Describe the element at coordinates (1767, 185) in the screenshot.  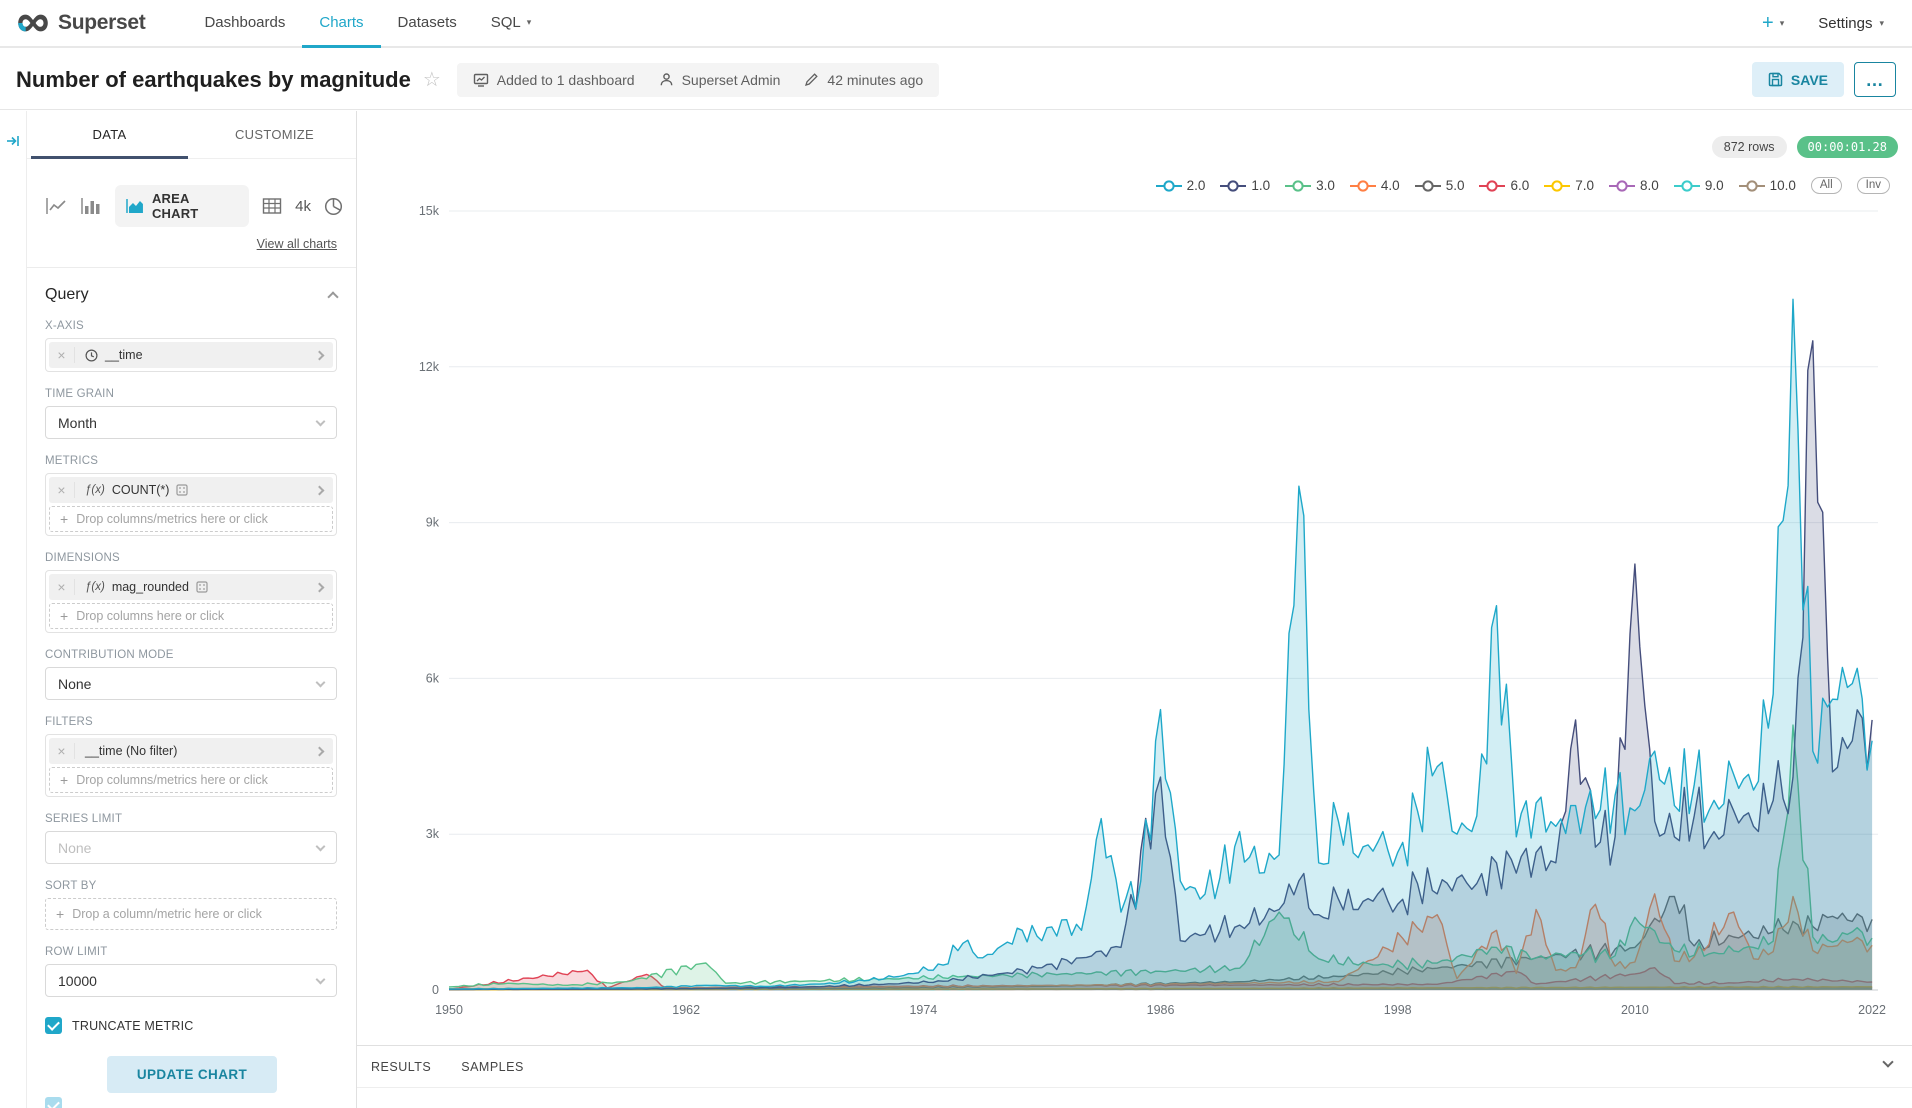
I see `legend-item-10.0: 10.0` at that location.